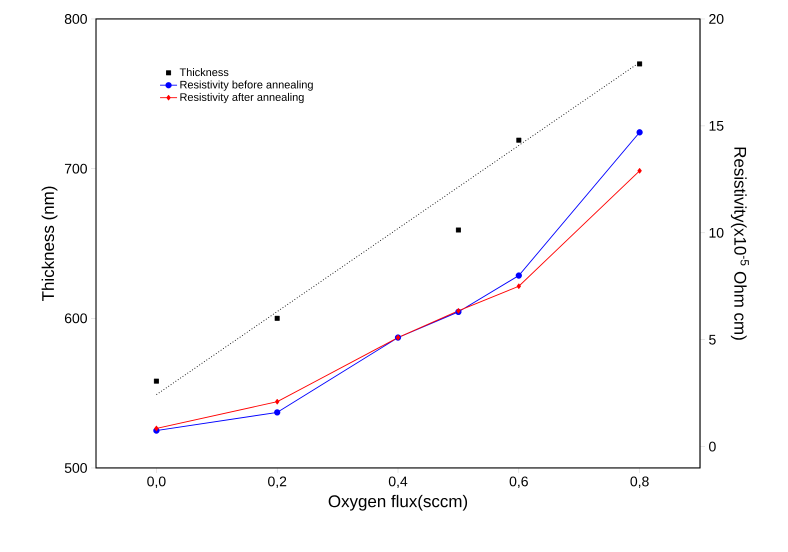 Image resolution: width=788 pixels, height=552 pixels. What do you see at coordinates (639, 482) in the screenshot?
I see `x-tick-label: 0,8` at bounding box center [639, 482].